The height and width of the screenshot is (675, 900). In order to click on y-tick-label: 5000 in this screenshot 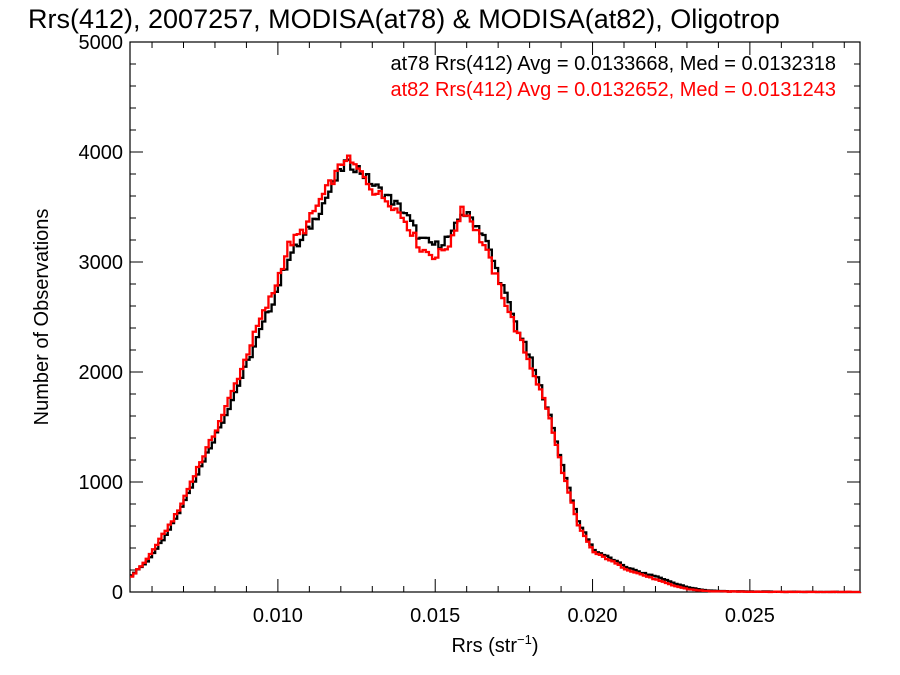, I will do `click(101, 43)`.